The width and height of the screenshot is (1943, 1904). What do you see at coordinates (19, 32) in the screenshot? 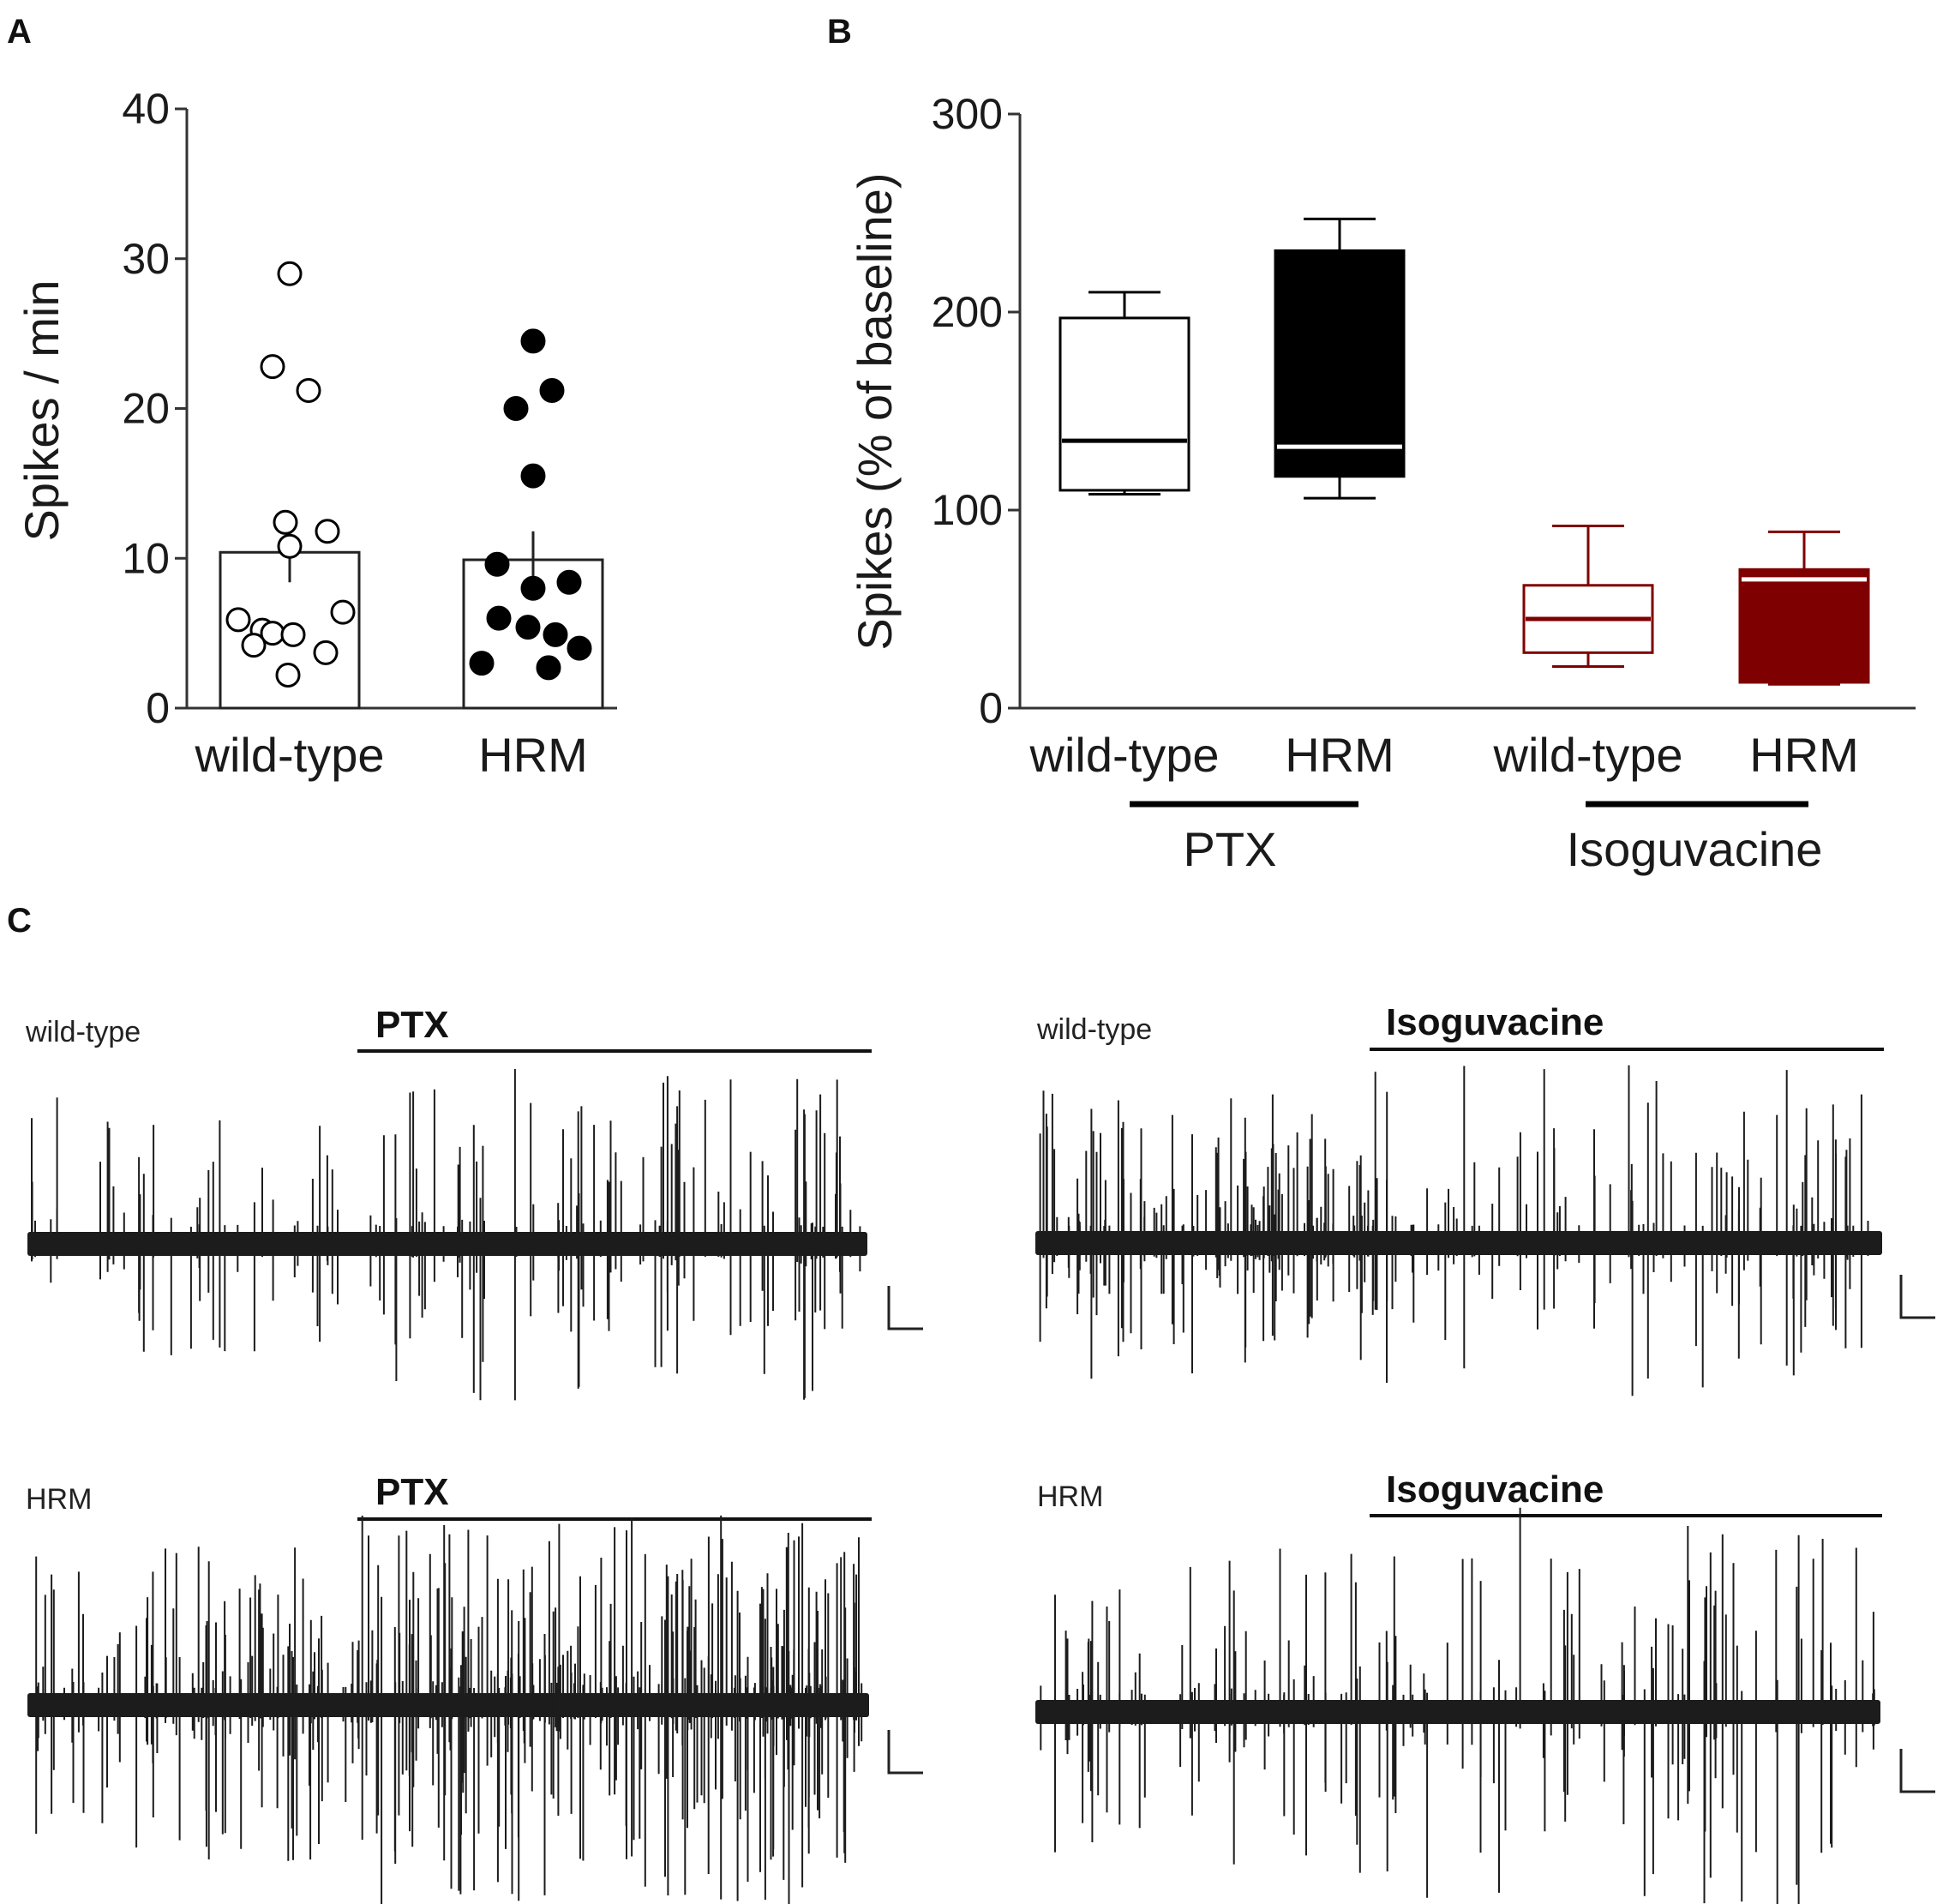
I see `panel-letter-a: A` at bounding box center [19, 32].